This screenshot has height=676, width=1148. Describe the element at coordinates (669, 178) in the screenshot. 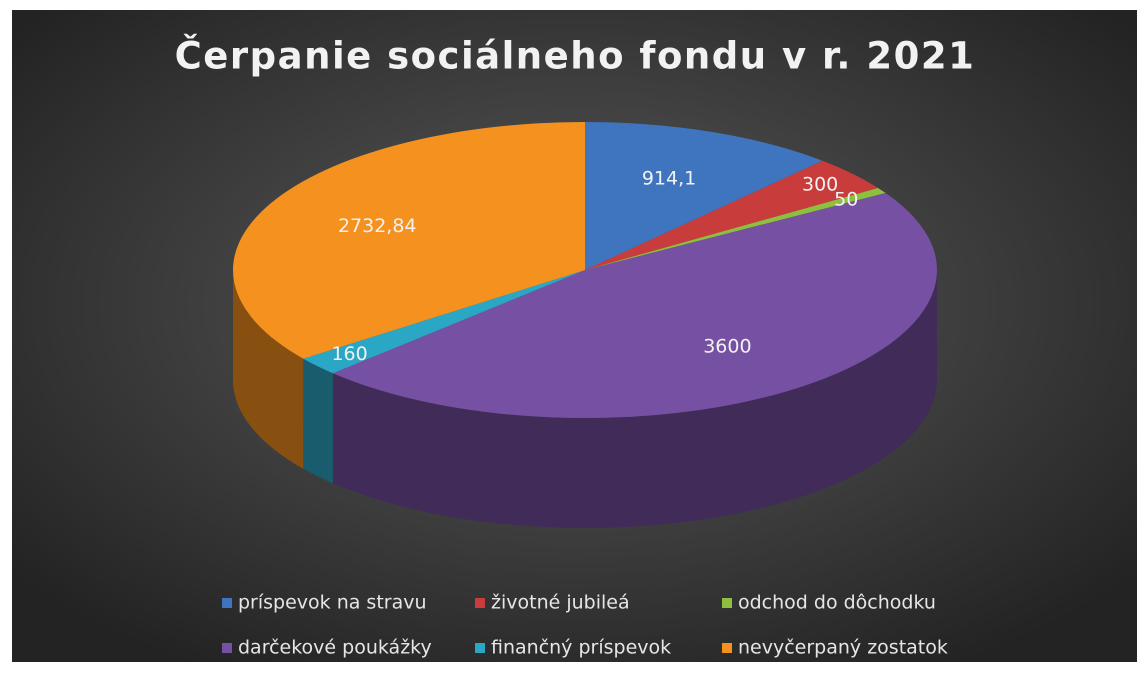

I see `data-label: 914,1` at that location.